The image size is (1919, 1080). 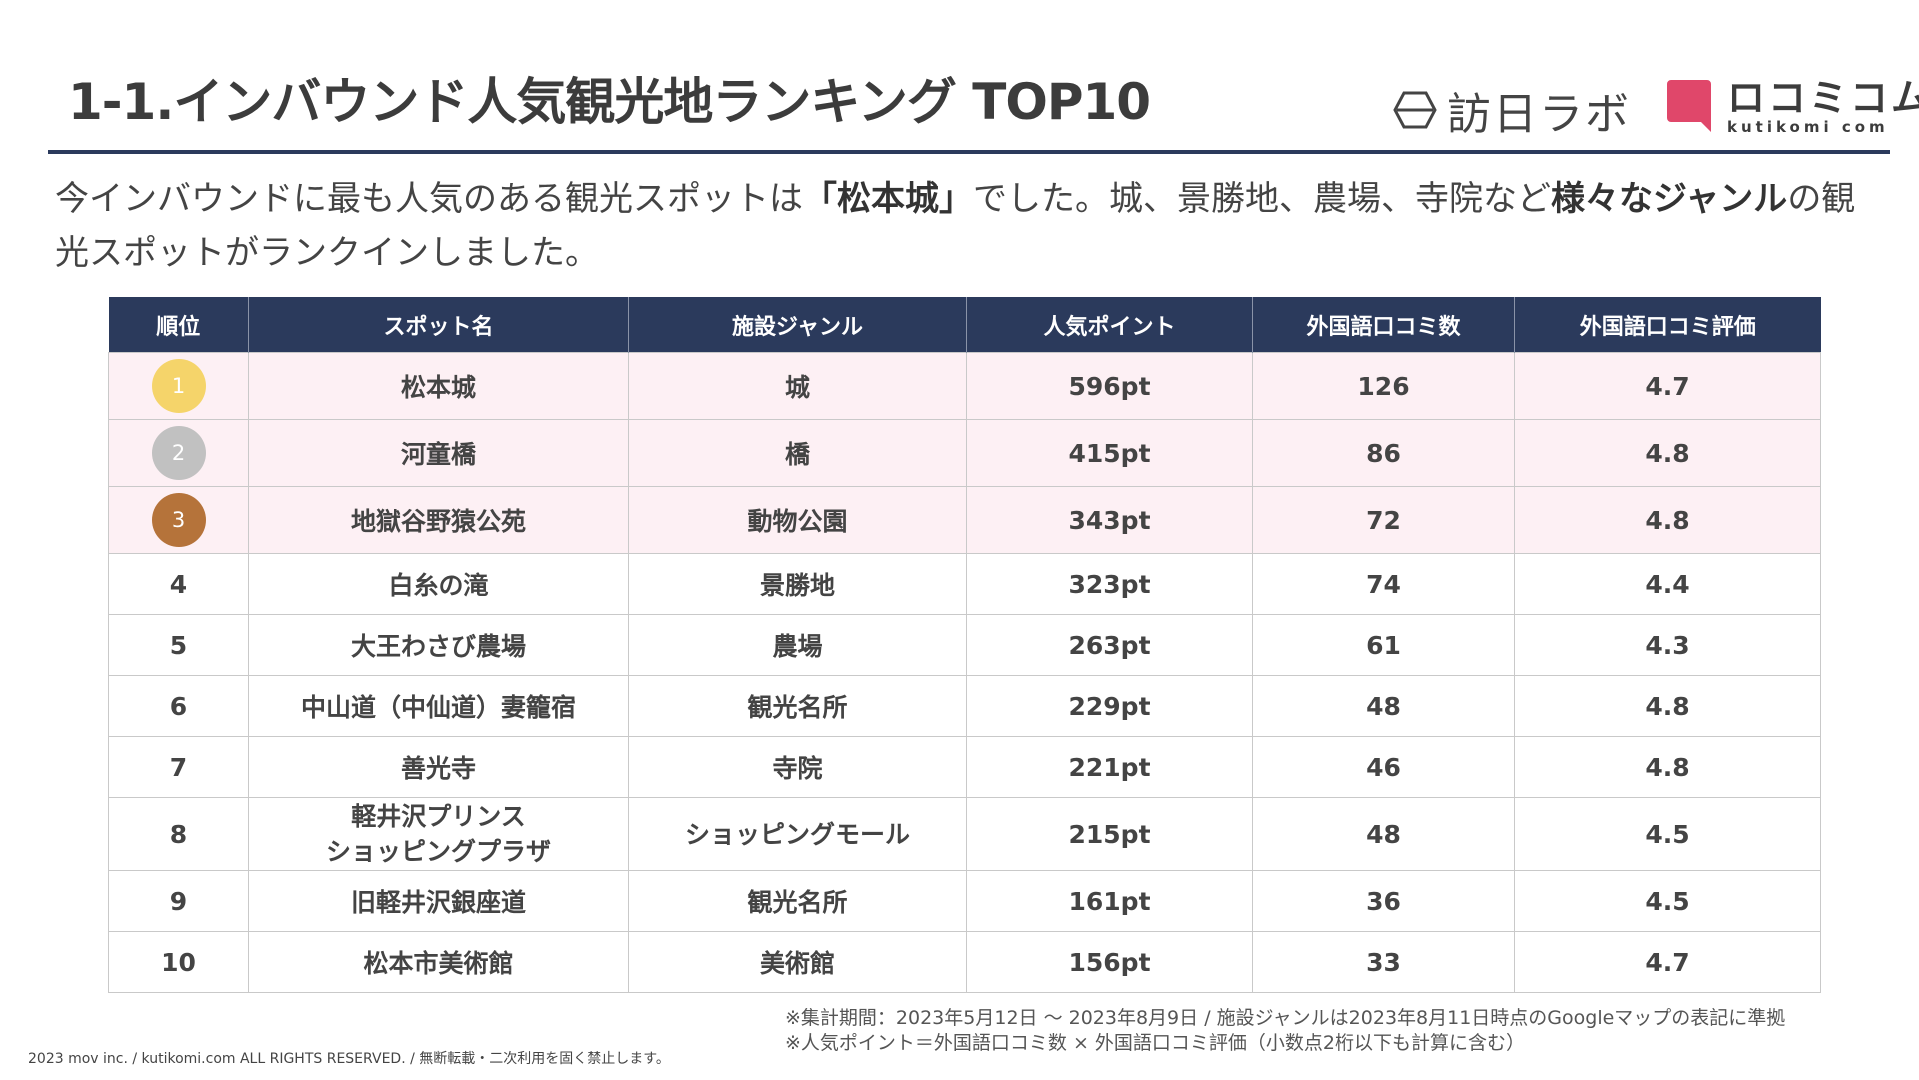 I want to click on points: 229pt, so click(x=1109, y=706).